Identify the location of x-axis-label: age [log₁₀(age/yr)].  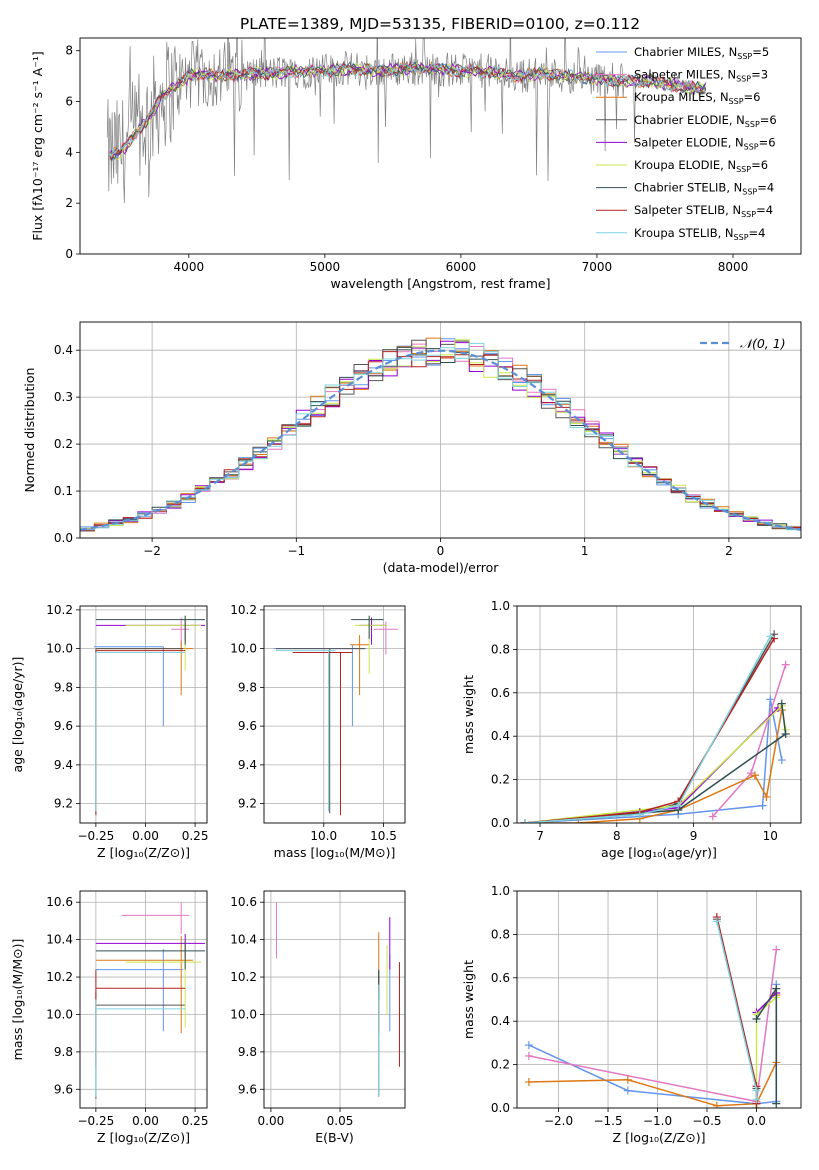
(659, 852).